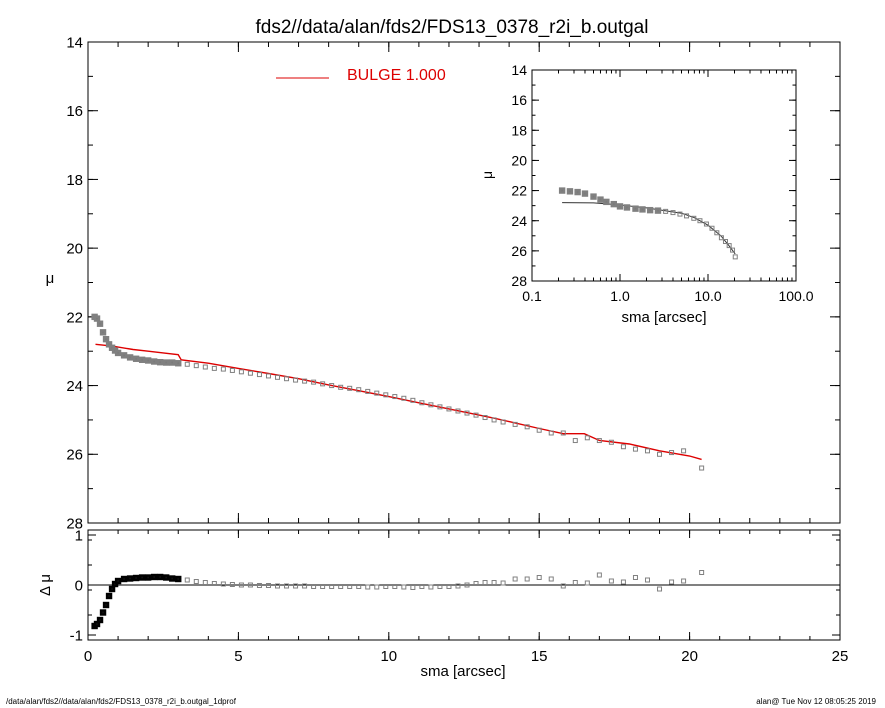  I want to click on x-tick-label: 20, so click(689, 656).